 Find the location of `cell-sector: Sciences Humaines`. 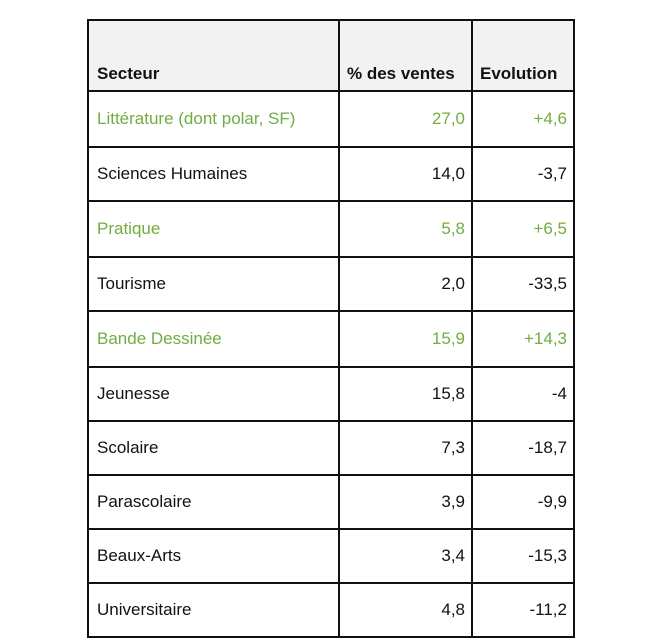

cell-sector: Sciences Humaines is located at coordinates (213, 174).